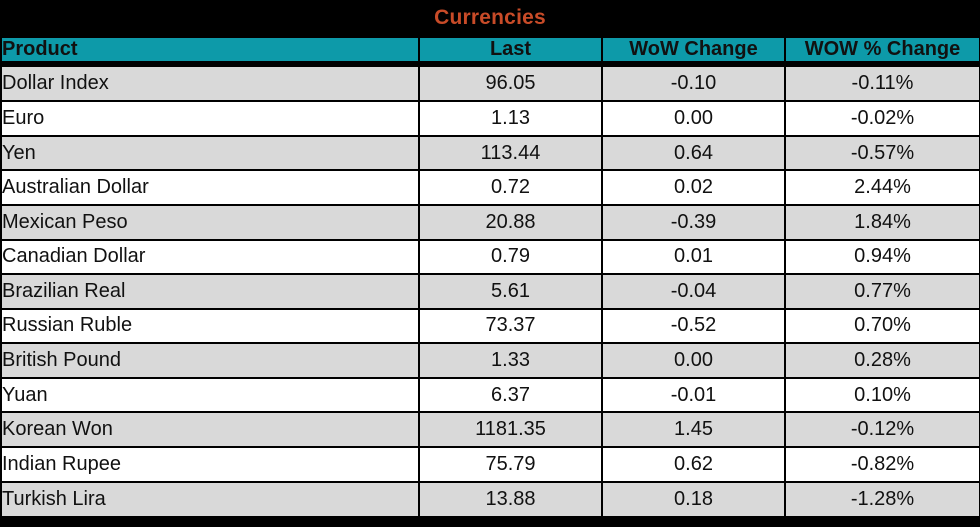  What do you see at coordinates (693, 153) in the screenshot?
I see `cell-wow-change: 0.64` at bounding box center [693, 153].